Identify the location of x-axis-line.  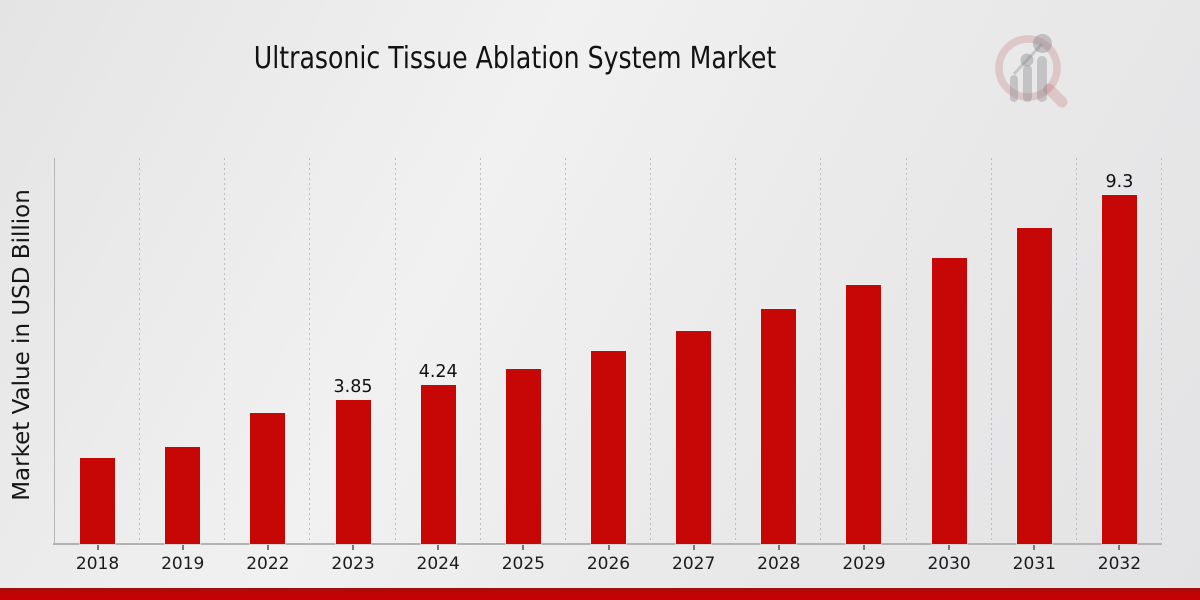
(607, 544).